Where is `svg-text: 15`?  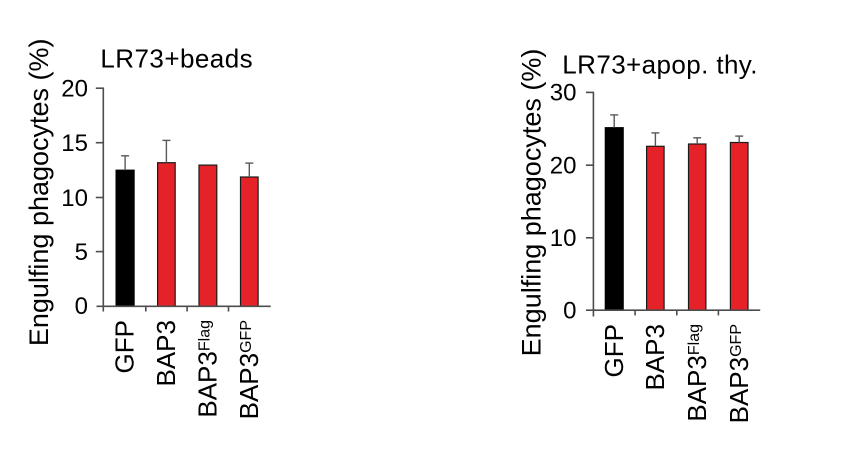 svg-text: 15 is located at coordinates (74, 143).